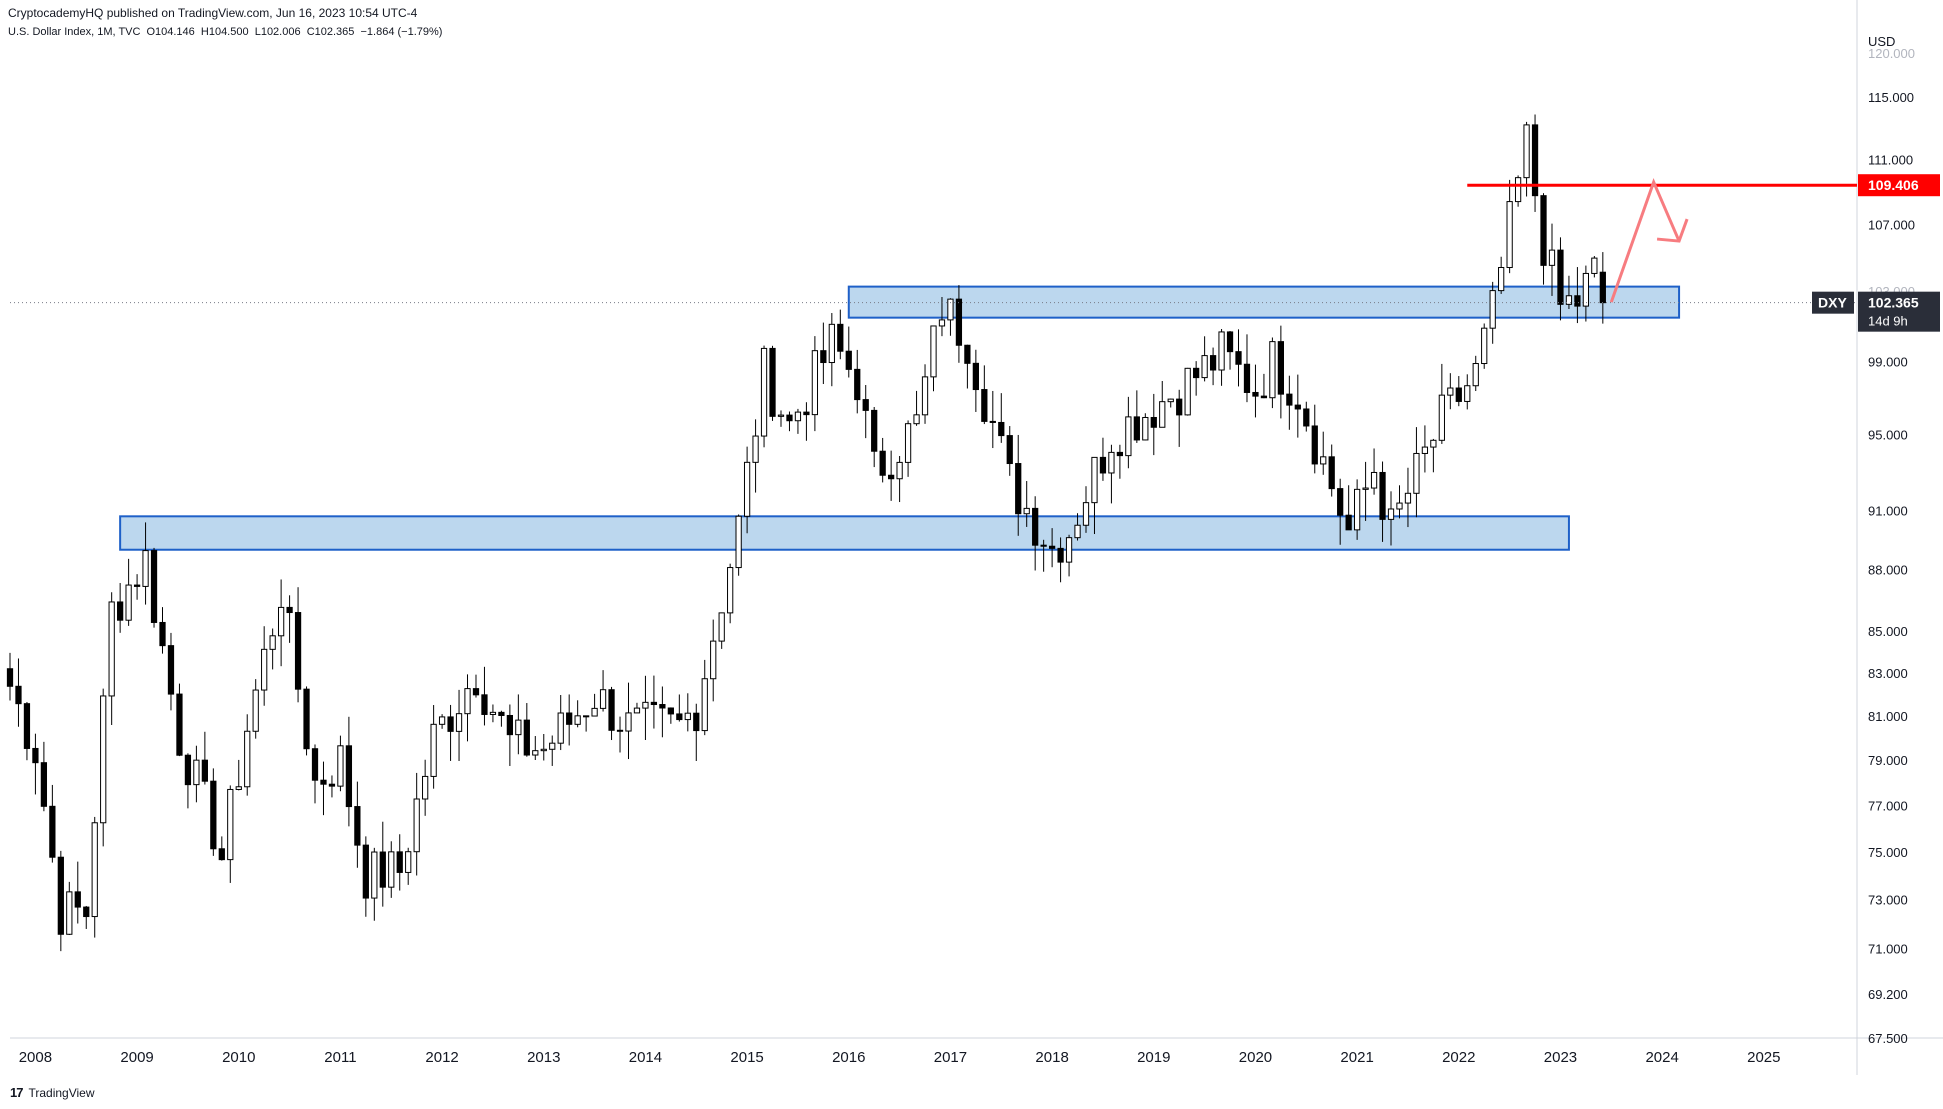 The width and height of the screenshot is (1943, 1109). I want to click on time-tick: 2008, so click(35, 1057).